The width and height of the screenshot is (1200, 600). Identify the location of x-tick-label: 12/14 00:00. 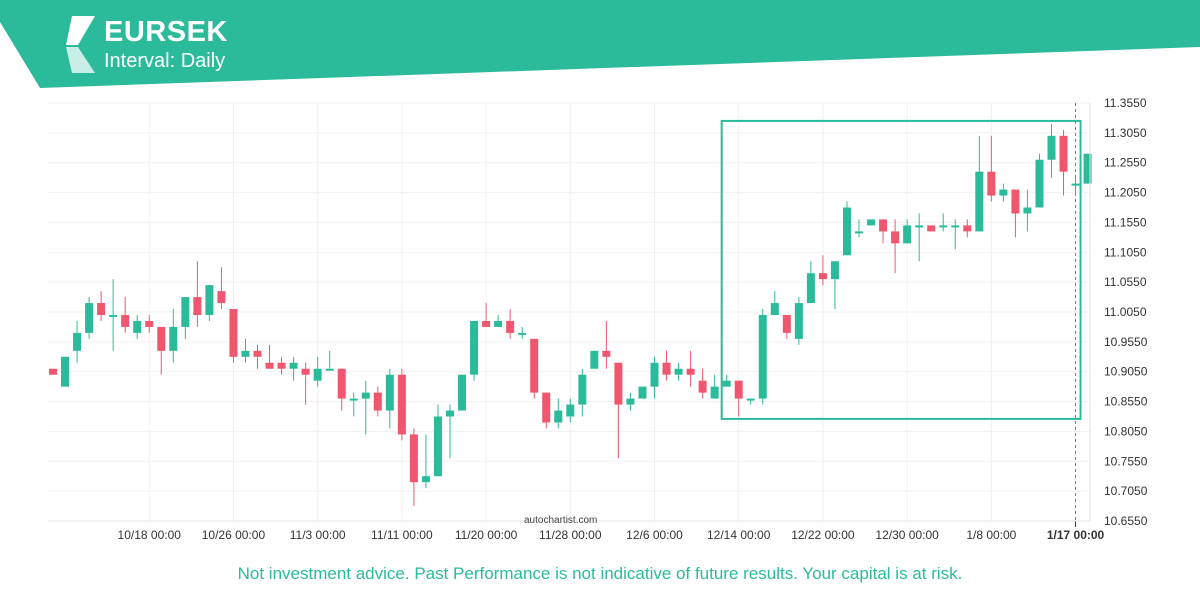
(739, 535).